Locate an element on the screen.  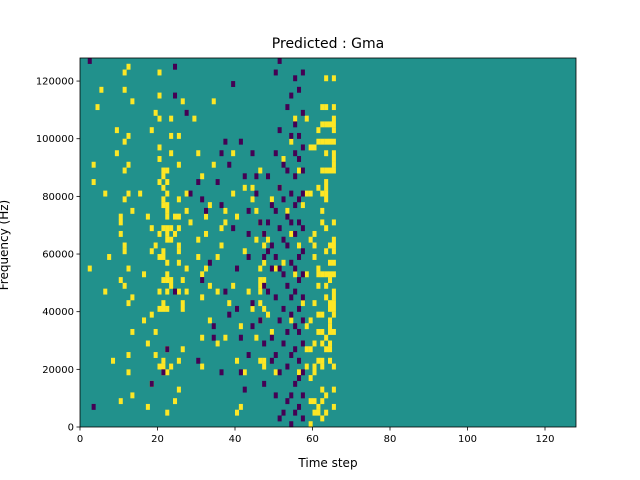
y-tick-label: 80000 is located at coordinates (58, 197).